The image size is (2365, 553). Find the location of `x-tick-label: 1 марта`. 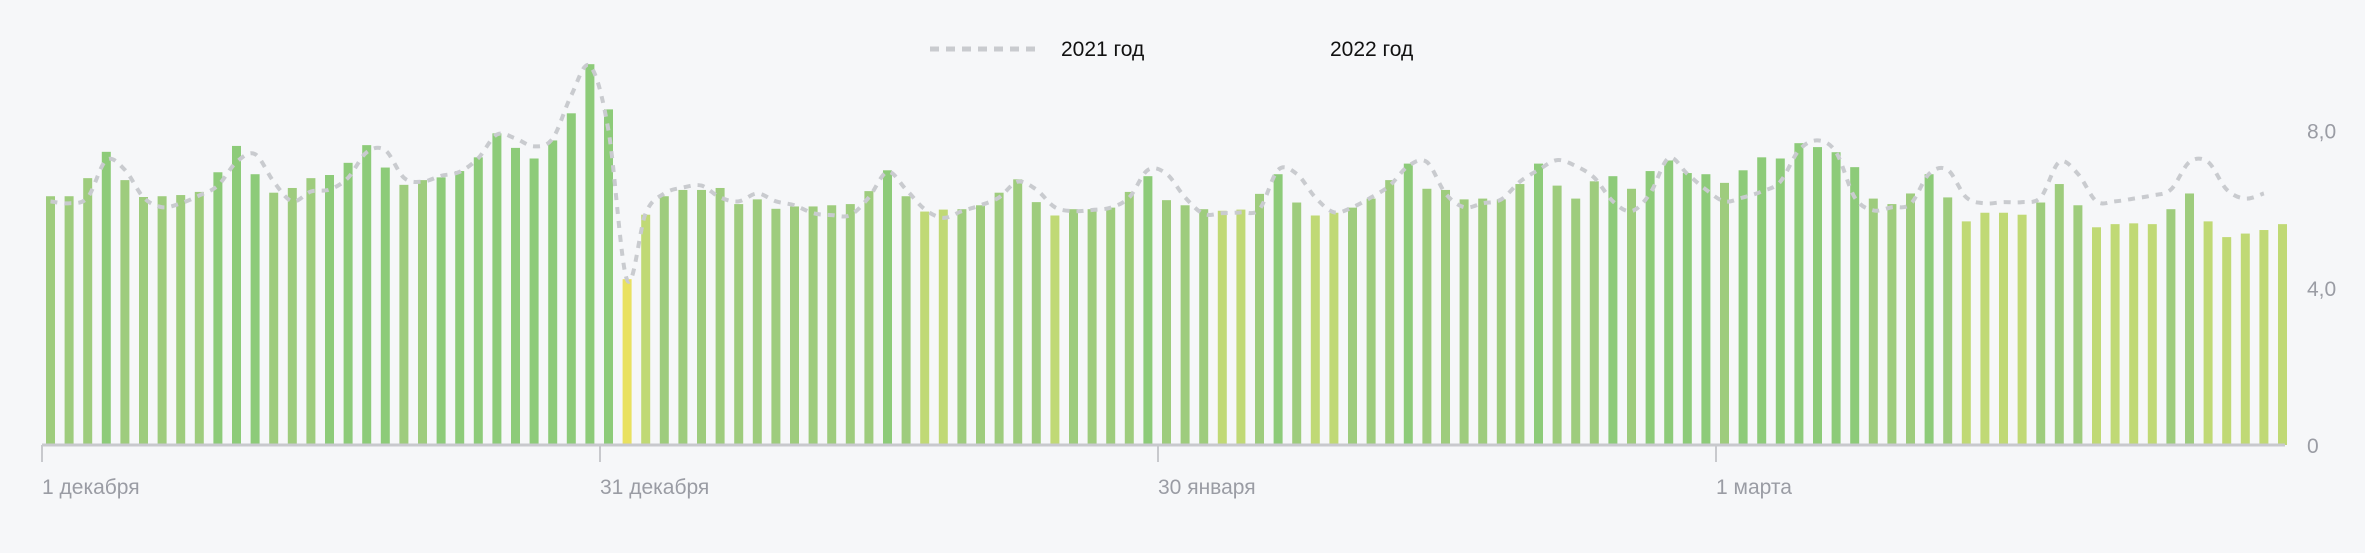

x-tick-label: 1 марта is located at coordinates (1754, 487).